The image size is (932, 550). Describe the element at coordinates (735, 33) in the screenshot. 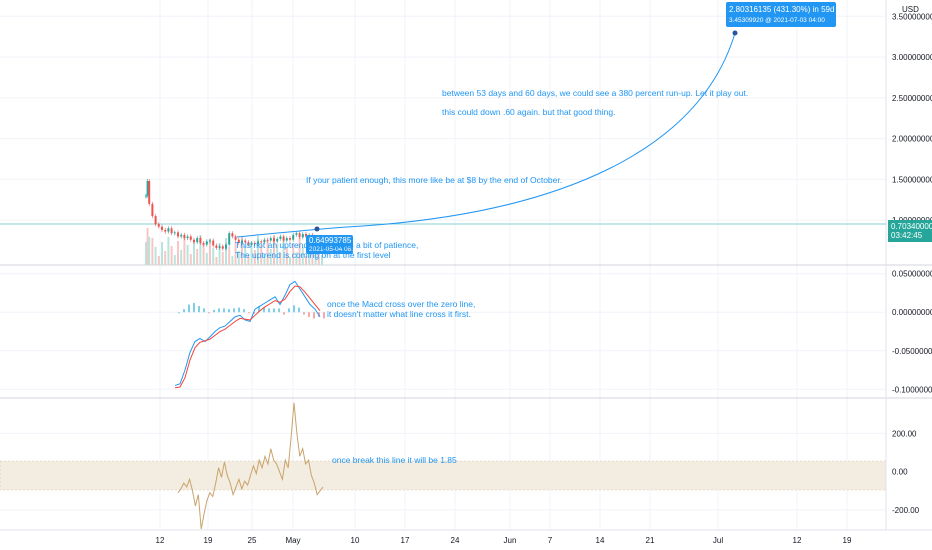

I see `projection-end-point` at that location.